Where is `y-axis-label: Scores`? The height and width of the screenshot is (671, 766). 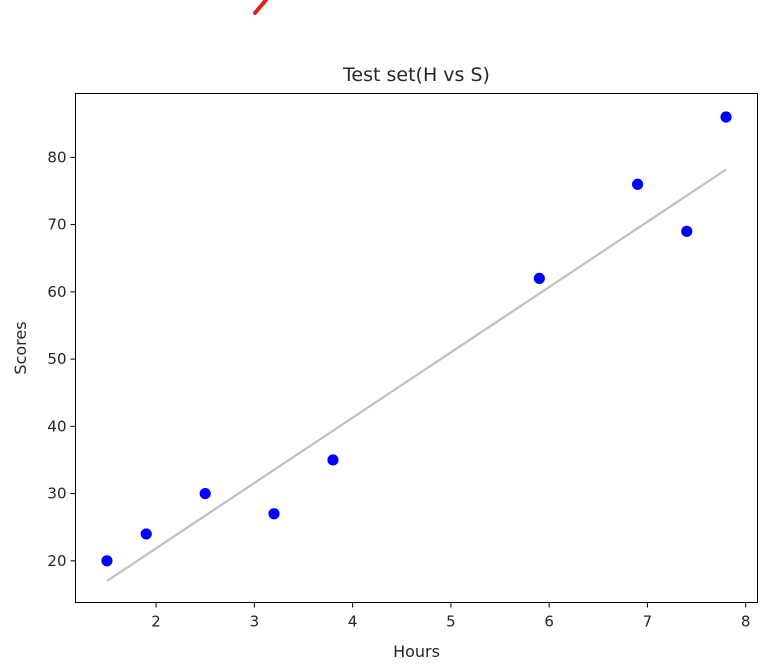
y-axis-label: Scores is located at coordinates (20, 347).